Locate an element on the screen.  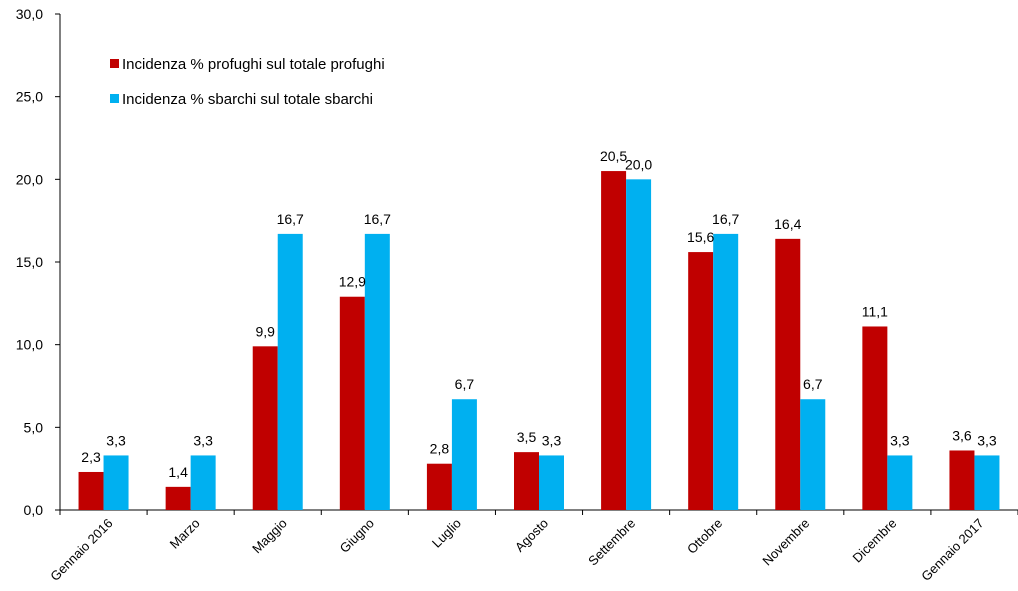
x-tick-label: Dicembre is located at coordinates (875, 541).